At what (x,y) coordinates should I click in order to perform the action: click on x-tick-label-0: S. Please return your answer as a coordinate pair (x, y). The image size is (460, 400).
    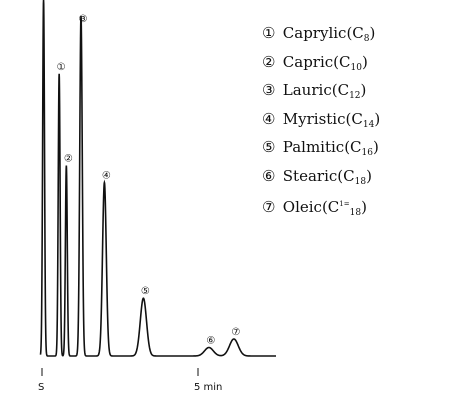
    Looking at the image, I should click on (41, 387).